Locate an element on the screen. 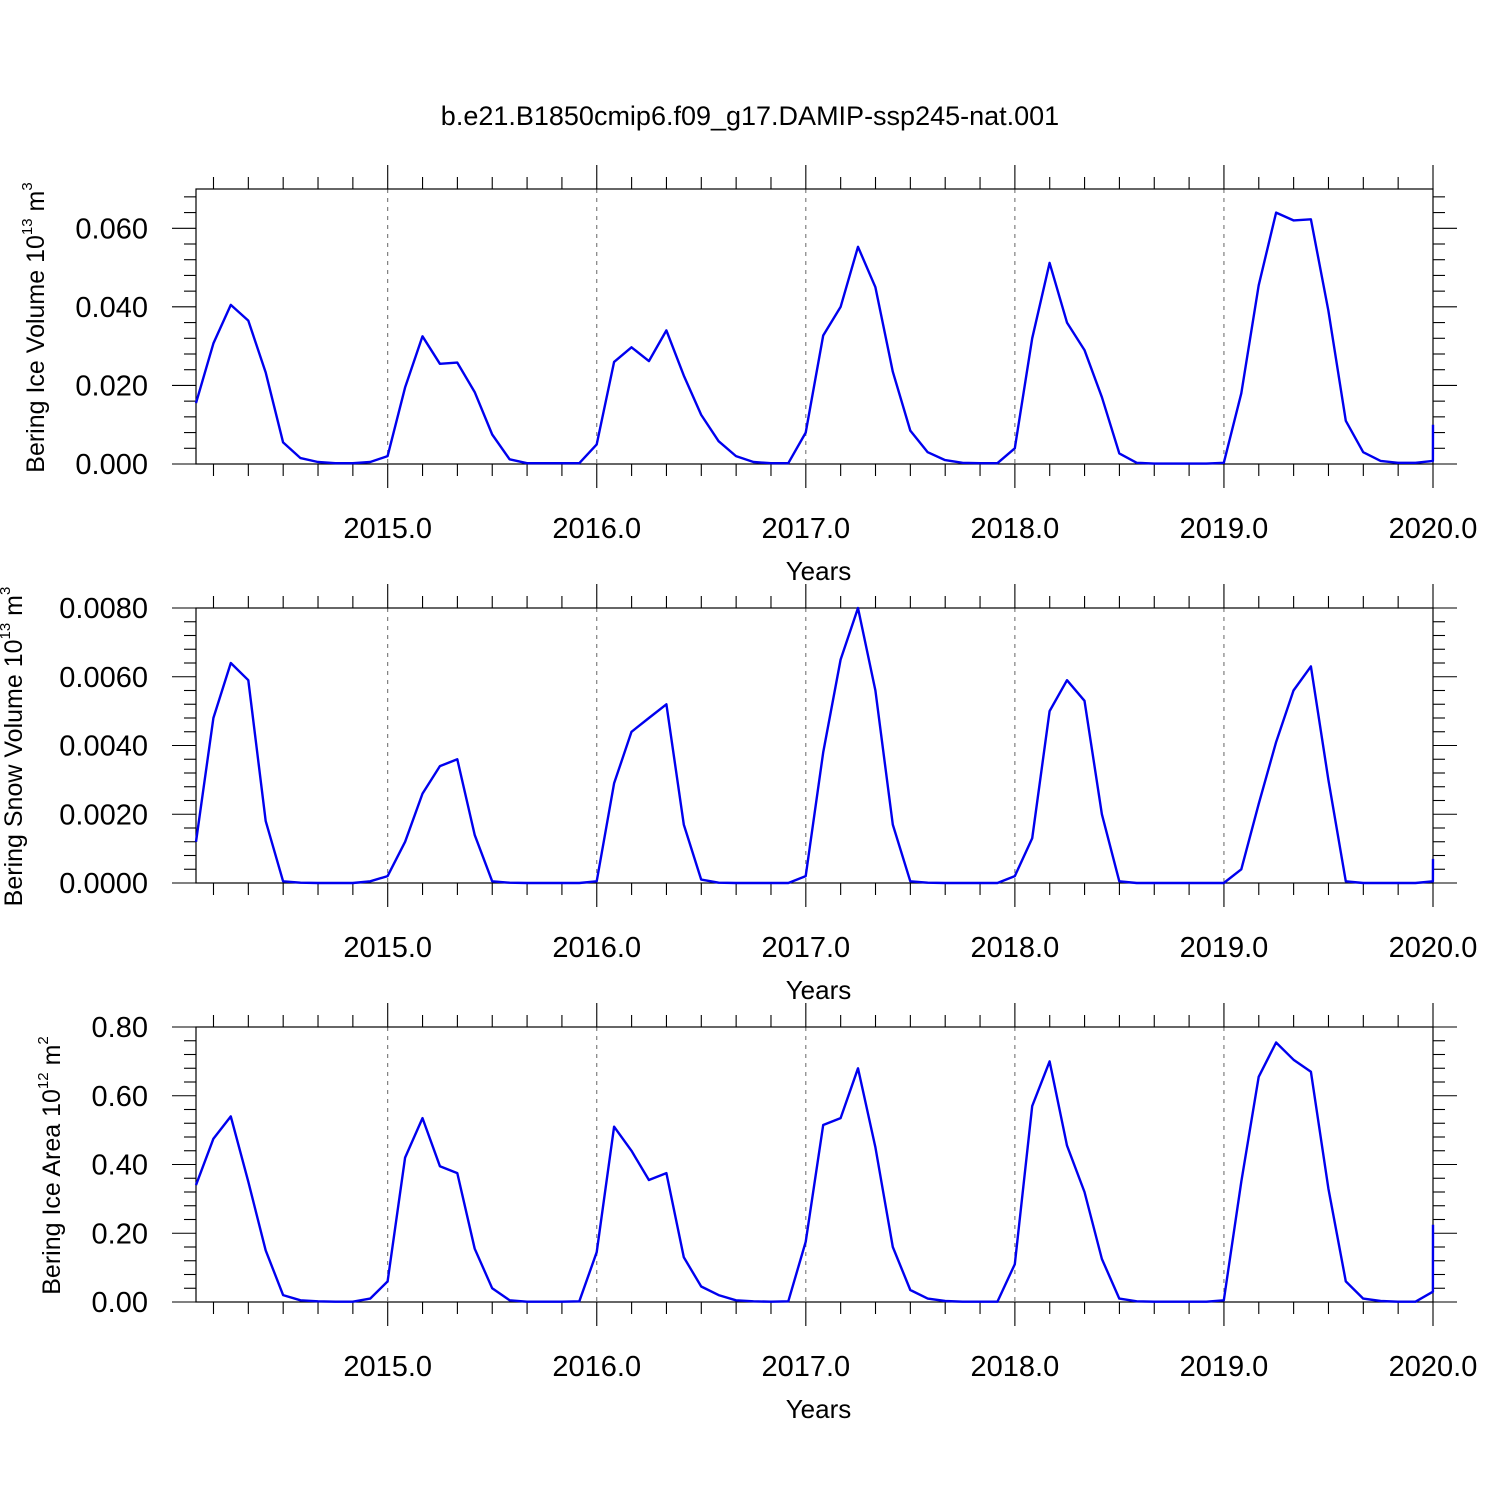  y-tick-label: 0.0000 is located at coordinates (103, 884).